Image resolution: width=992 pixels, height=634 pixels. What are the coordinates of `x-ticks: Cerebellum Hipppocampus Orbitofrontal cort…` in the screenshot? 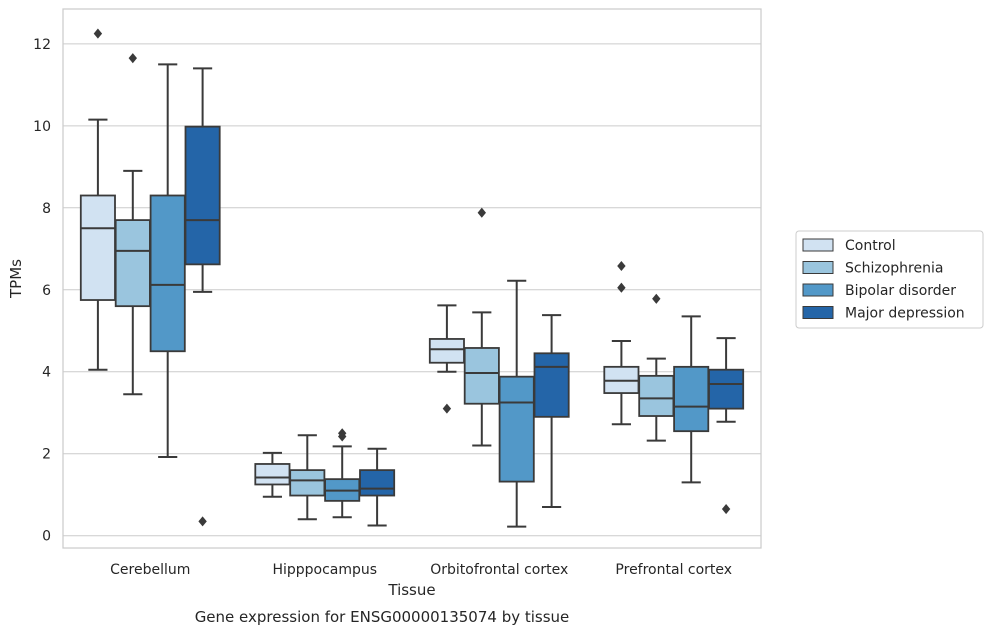 It's located at (421, 570).